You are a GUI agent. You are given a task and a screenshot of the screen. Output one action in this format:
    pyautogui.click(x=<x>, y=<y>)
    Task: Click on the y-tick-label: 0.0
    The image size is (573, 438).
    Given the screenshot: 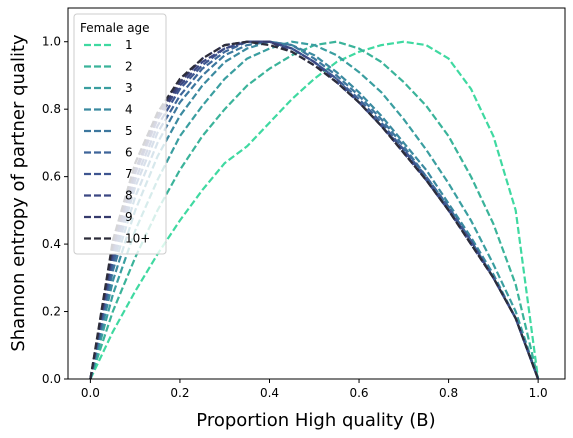 What is the action you would take?
    pyautogui.click(x=51, y=379)
    